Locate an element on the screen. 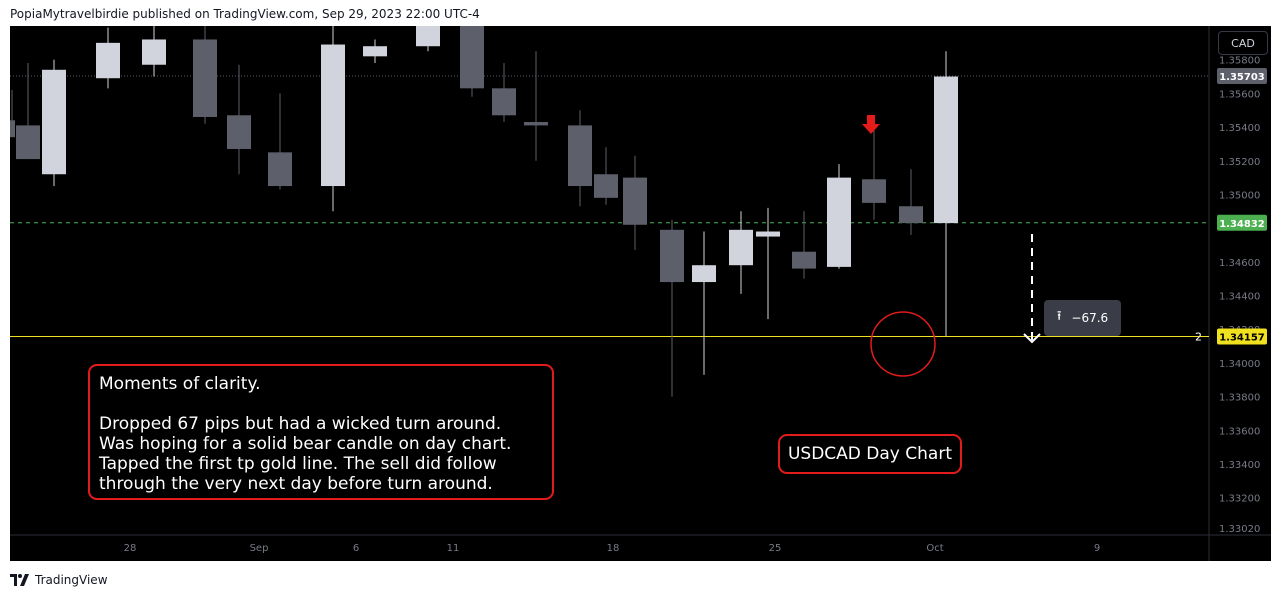 Image resolution: width=1281 pixels, height=597 pixels. y-tick-label: 1.33600 is located at coordinates (1239, 431).